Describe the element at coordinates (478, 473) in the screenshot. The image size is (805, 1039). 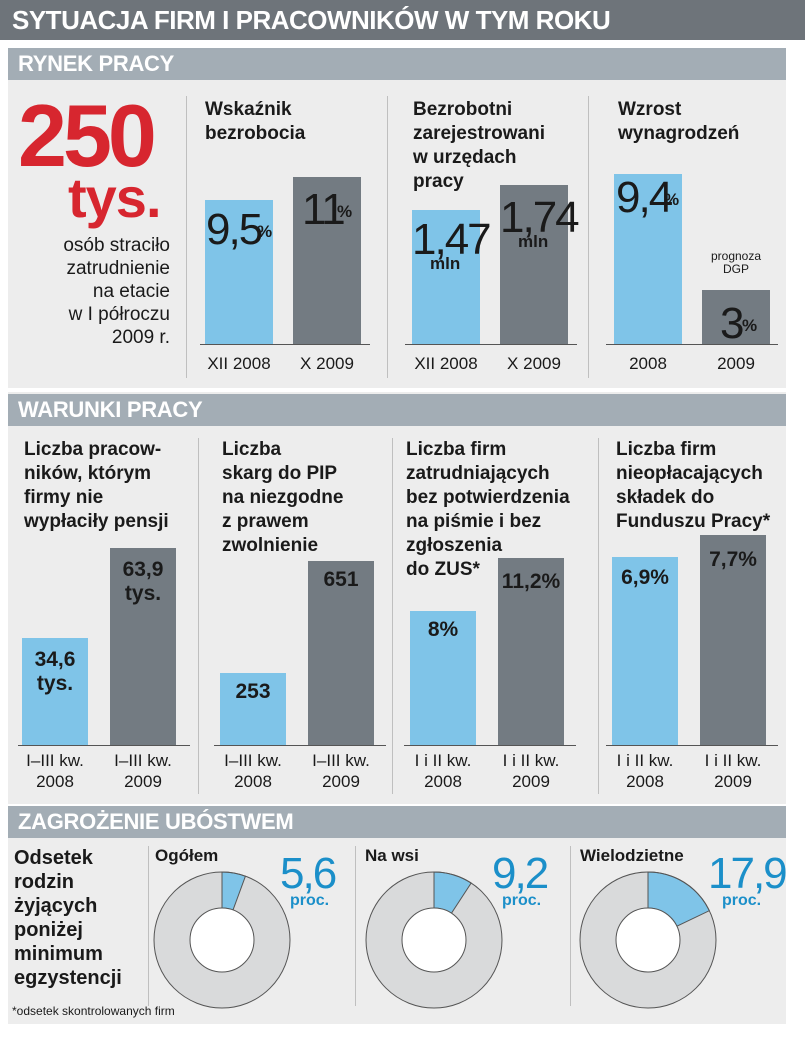
I see `title-line: zatrudniających` at that location.